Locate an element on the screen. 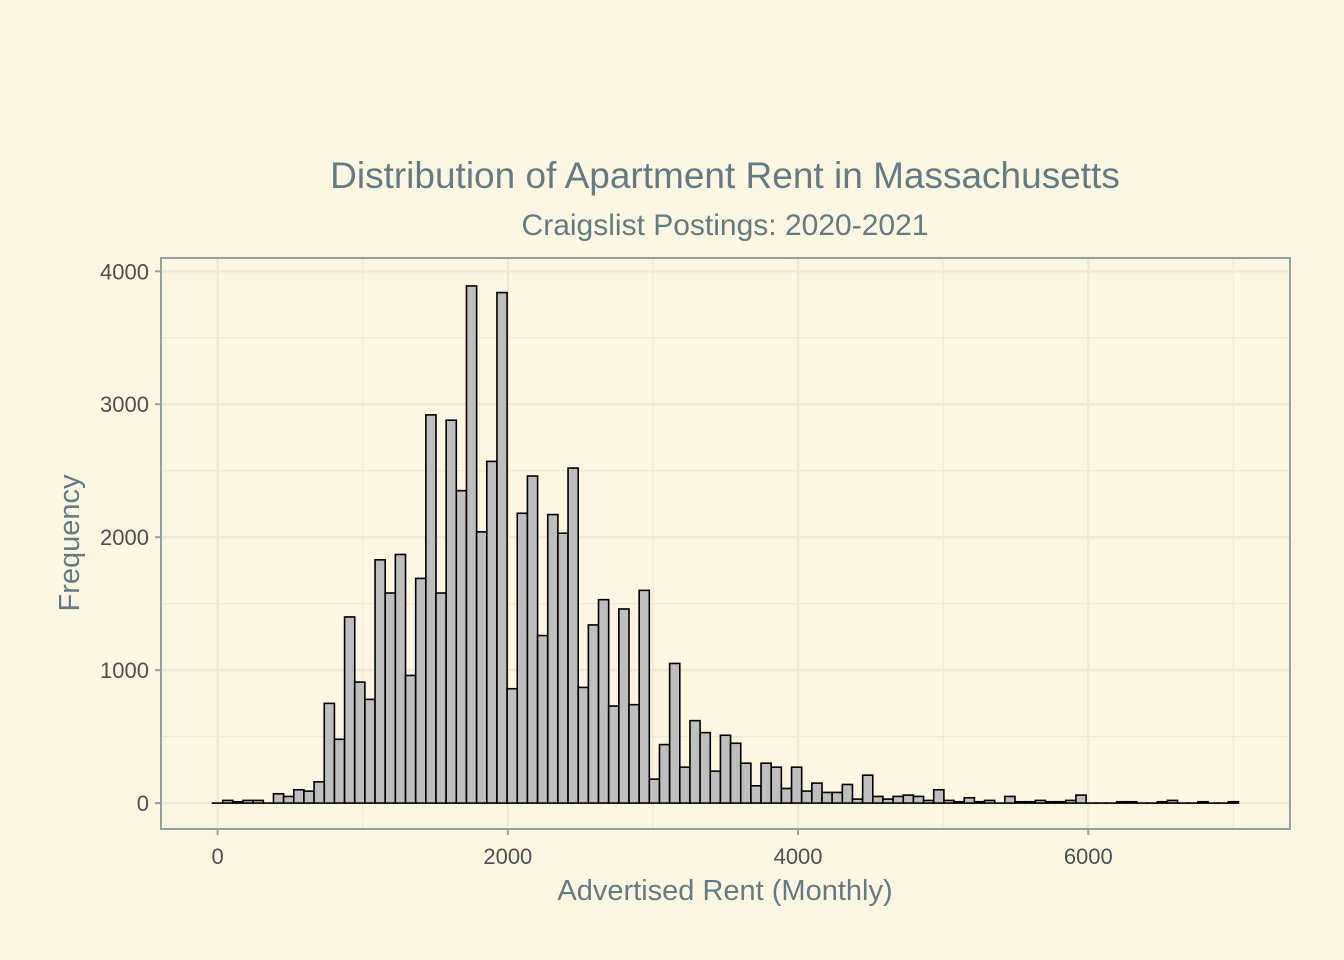 The height and width of the screenshot is (960, 1344). y-tick-label: 1000 is located at coordinates (124, 670).